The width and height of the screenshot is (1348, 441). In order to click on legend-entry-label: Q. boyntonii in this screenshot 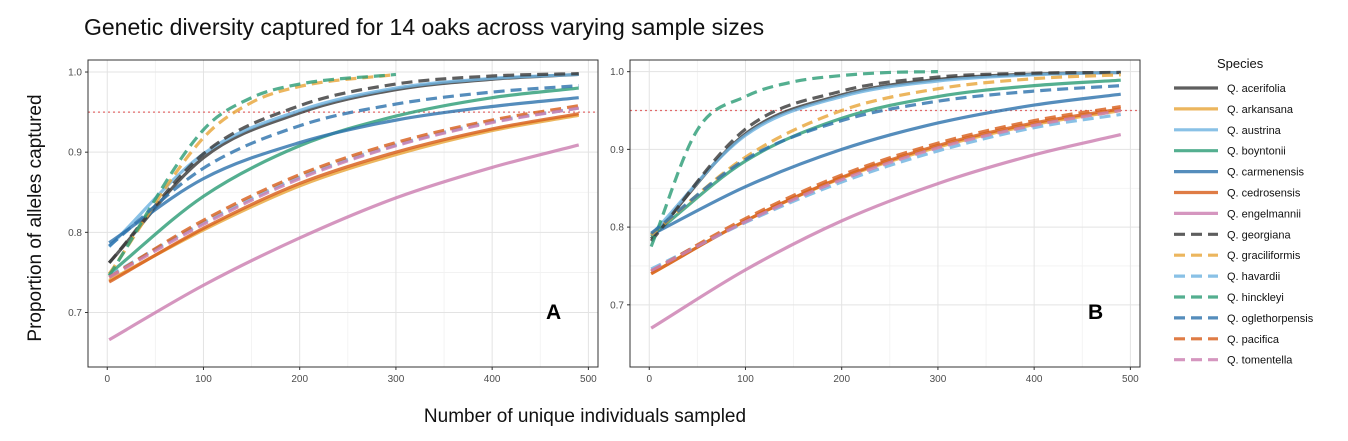, I will do `click(1256, 152)`.